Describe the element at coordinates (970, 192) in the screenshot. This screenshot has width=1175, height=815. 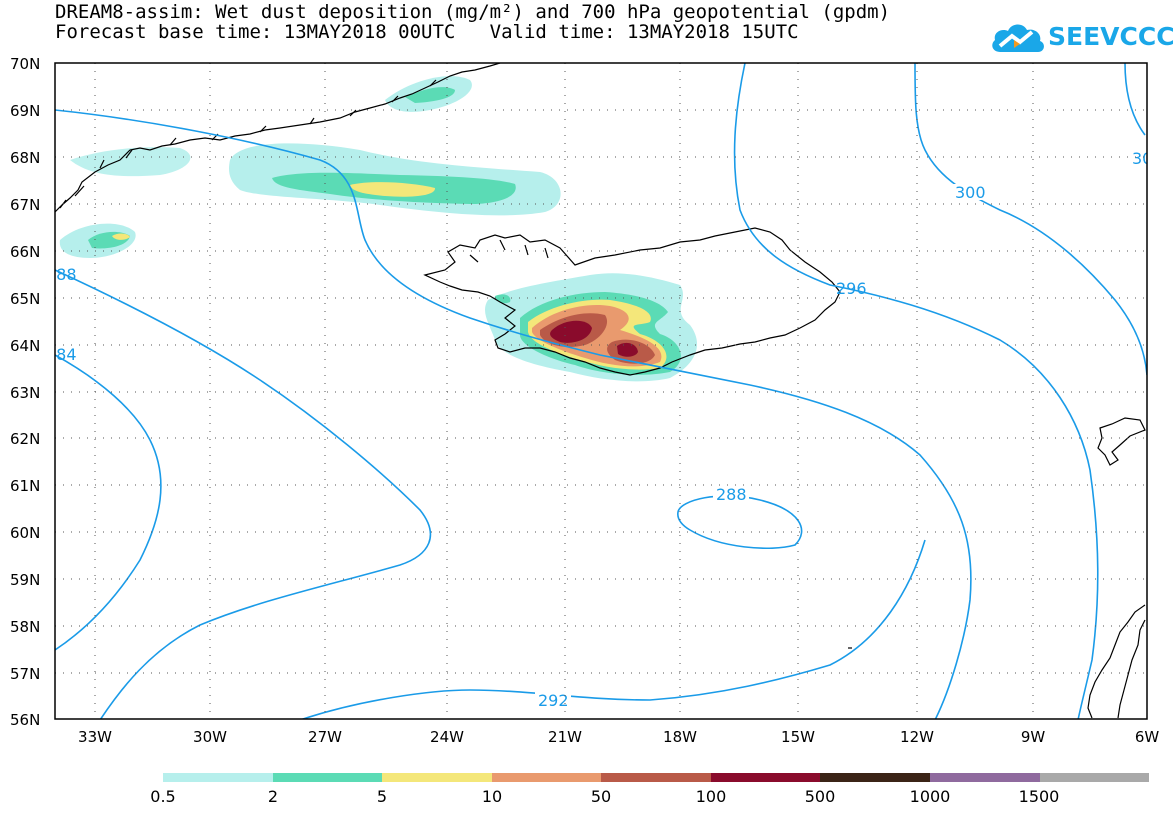
I see `contour-label-300: 300` at that location.